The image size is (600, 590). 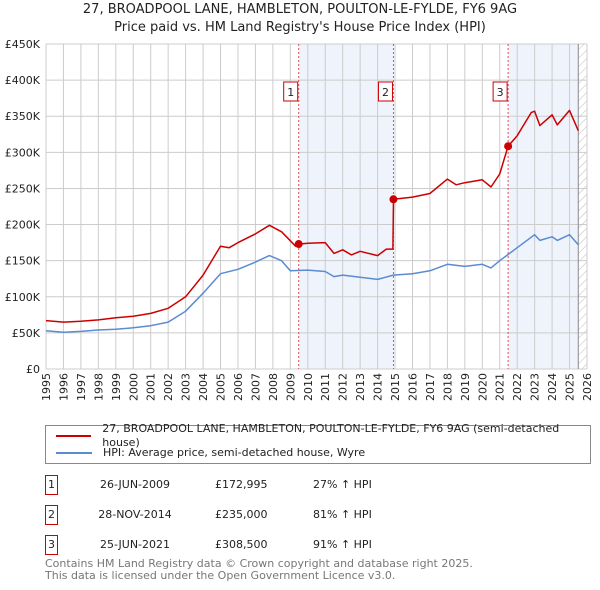 I want to click on transaction-price: £172,995, so click(x=241, y=484).